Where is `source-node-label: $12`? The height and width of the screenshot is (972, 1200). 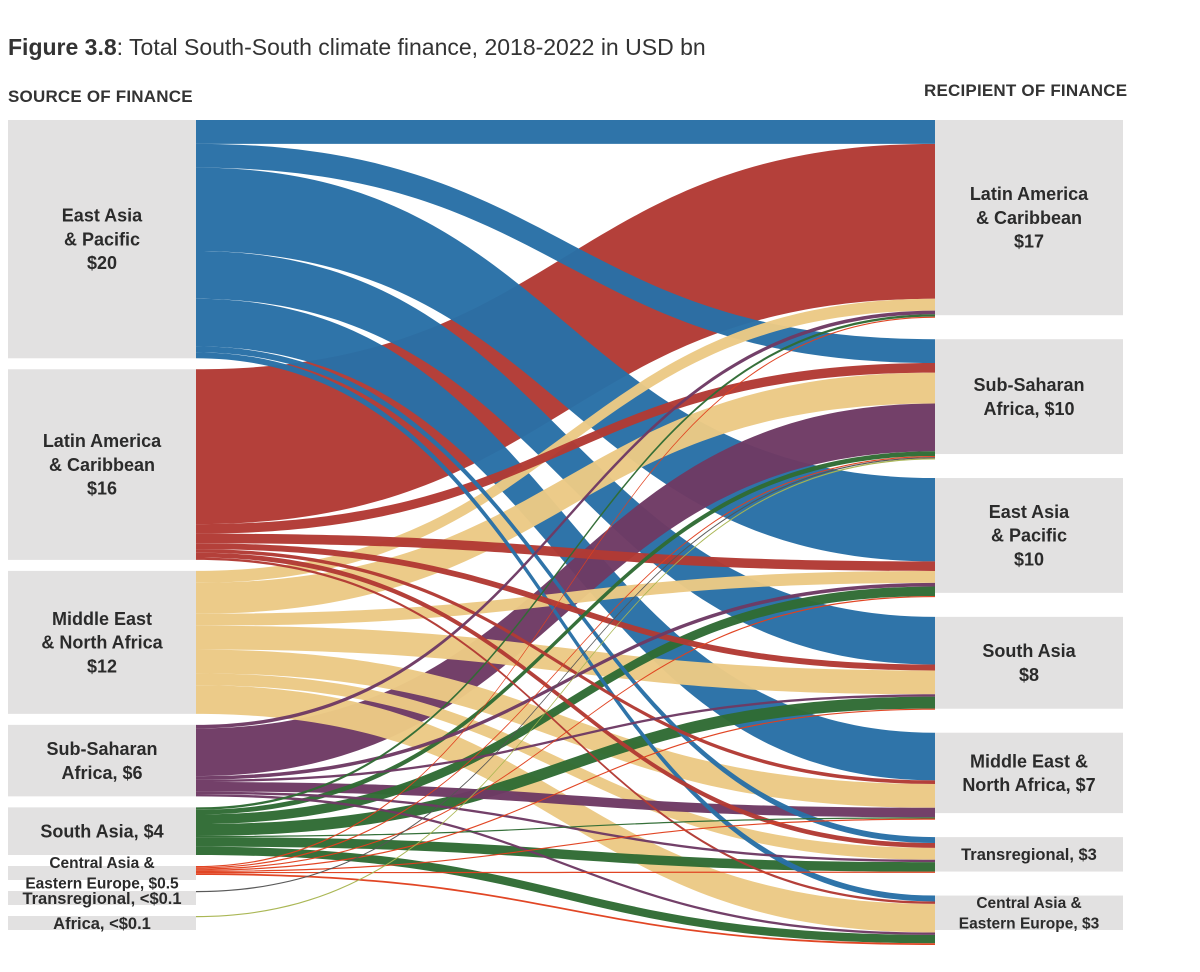 source-node-label: $12 is located at coordinates (102, 666).